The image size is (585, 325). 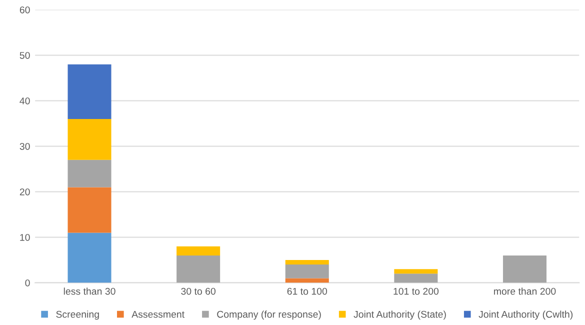 I want to click on legend-label: Joint Authority (State), so click(x=400, y=315).